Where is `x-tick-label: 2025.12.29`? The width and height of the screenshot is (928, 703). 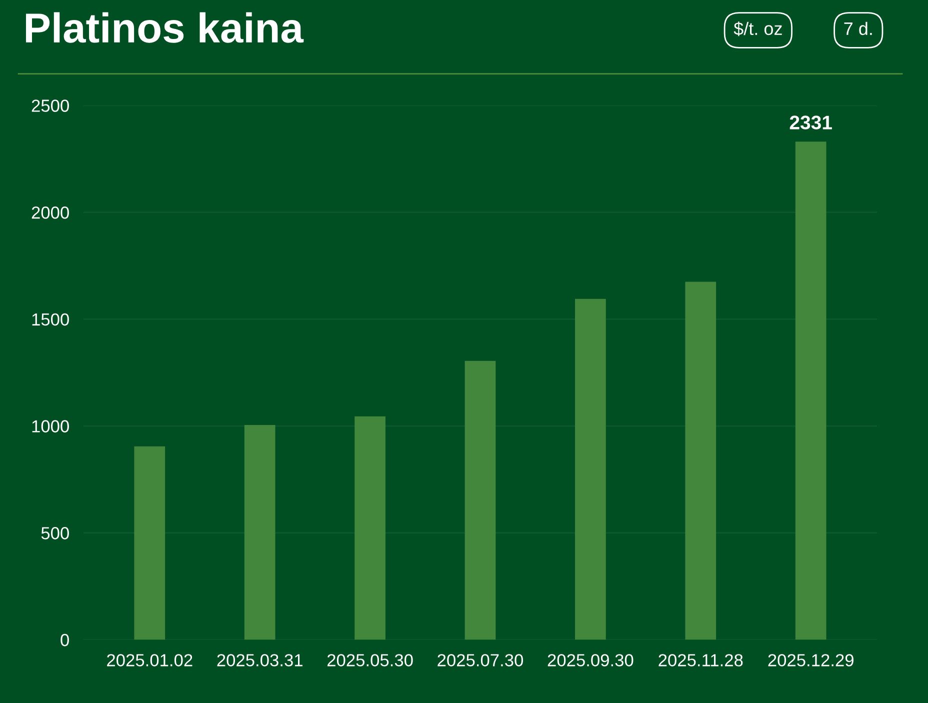
x-tick-label: 2025.12.29 is located at coordinates (811, 660).